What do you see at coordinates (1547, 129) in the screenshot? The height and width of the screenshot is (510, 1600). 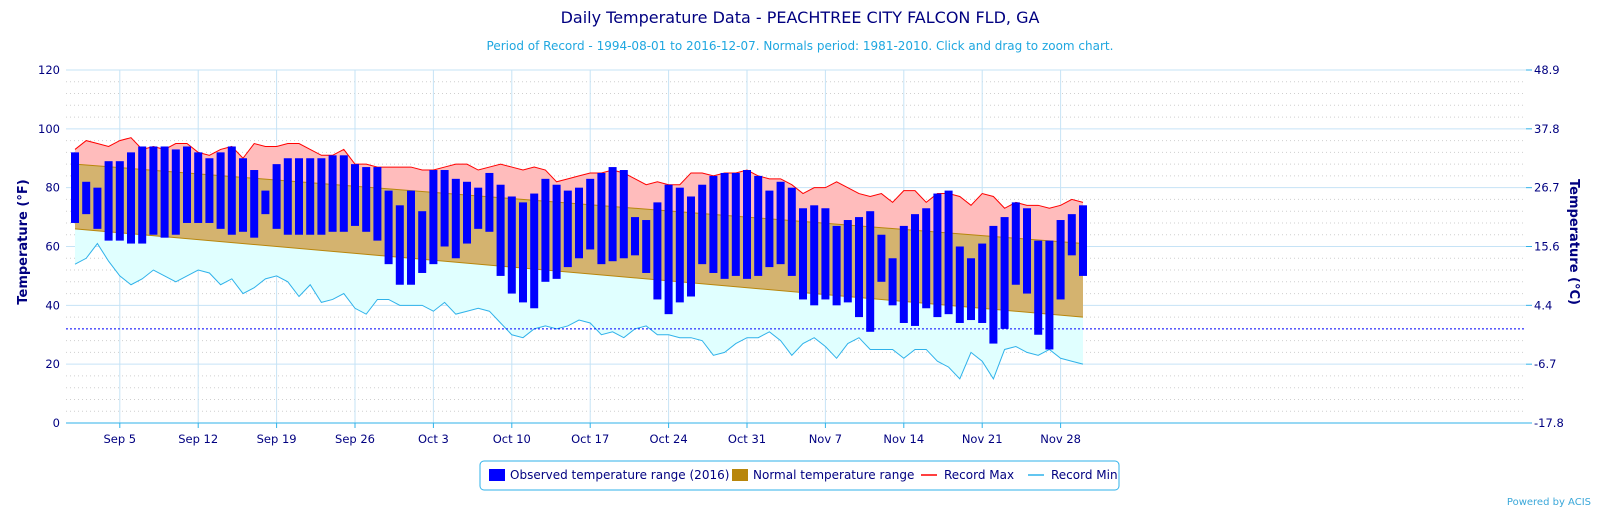 I see `y-tick-label-right: 37.8` at bounding box center [1547, 129].